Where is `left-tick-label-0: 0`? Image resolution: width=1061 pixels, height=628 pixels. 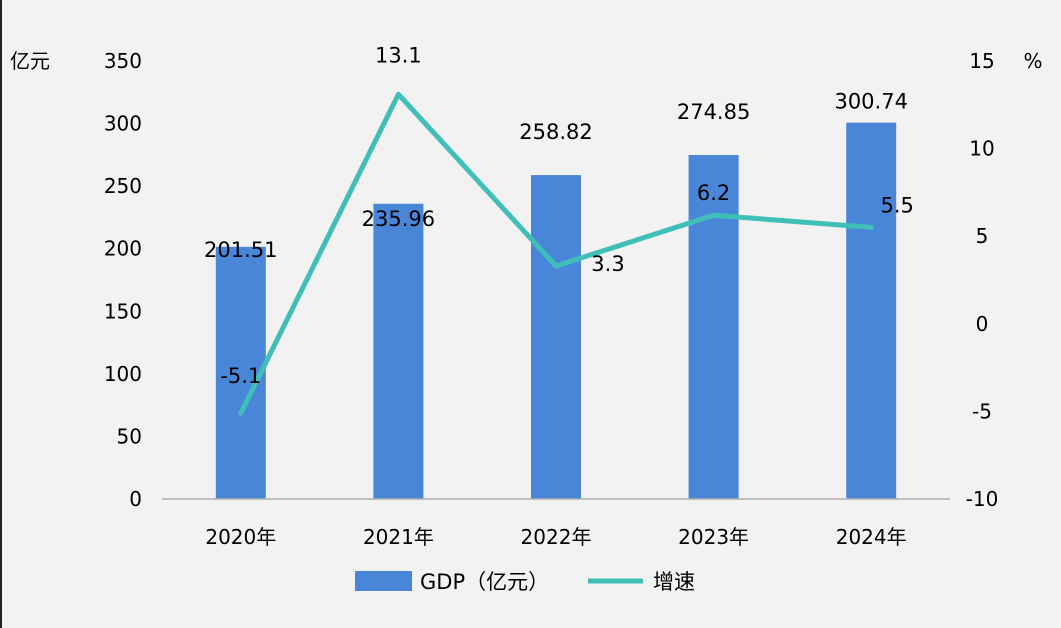
left-tick-label-0: 0 is located at coordinates (135, 499).